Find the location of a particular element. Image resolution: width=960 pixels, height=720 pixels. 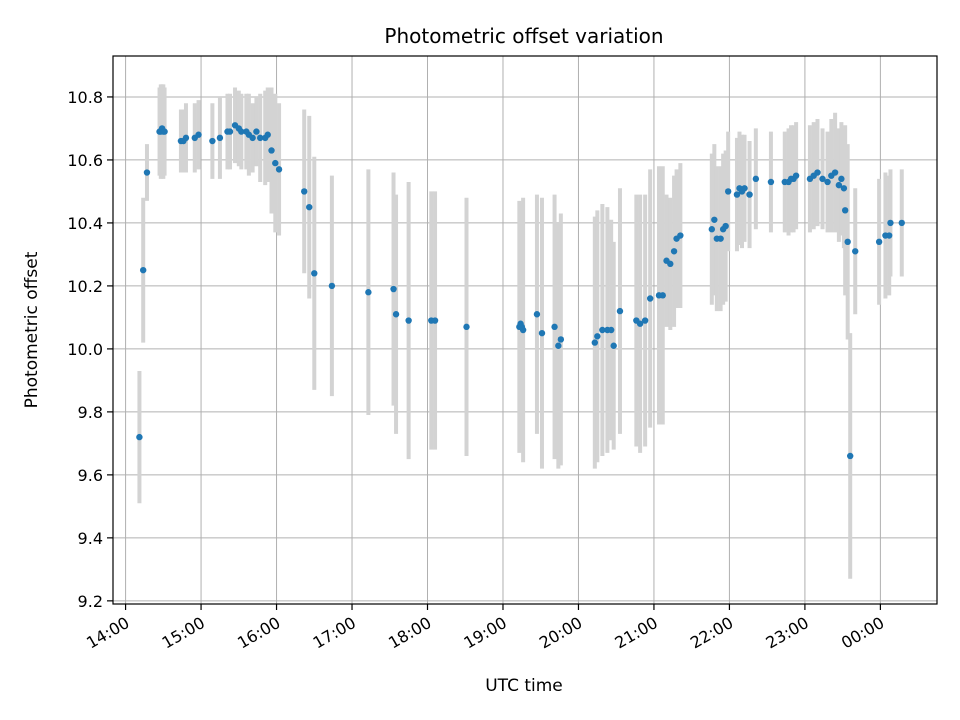

y-tick-label: 10.6 is located at coordinates (85, 160).